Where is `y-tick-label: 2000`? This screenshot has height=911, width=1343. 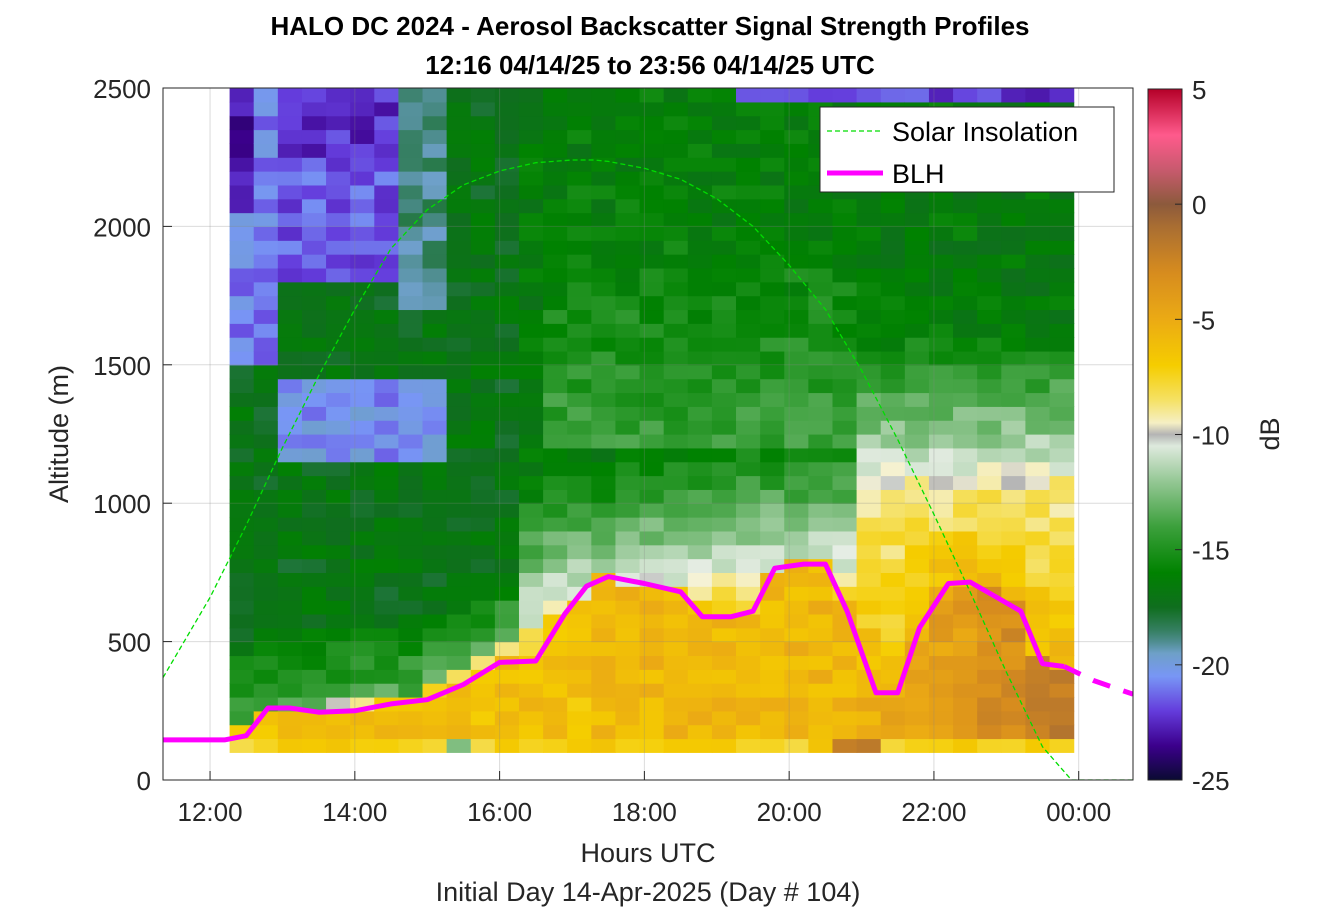
y-tick-label: 2000 is located at coordinates (122, 227).